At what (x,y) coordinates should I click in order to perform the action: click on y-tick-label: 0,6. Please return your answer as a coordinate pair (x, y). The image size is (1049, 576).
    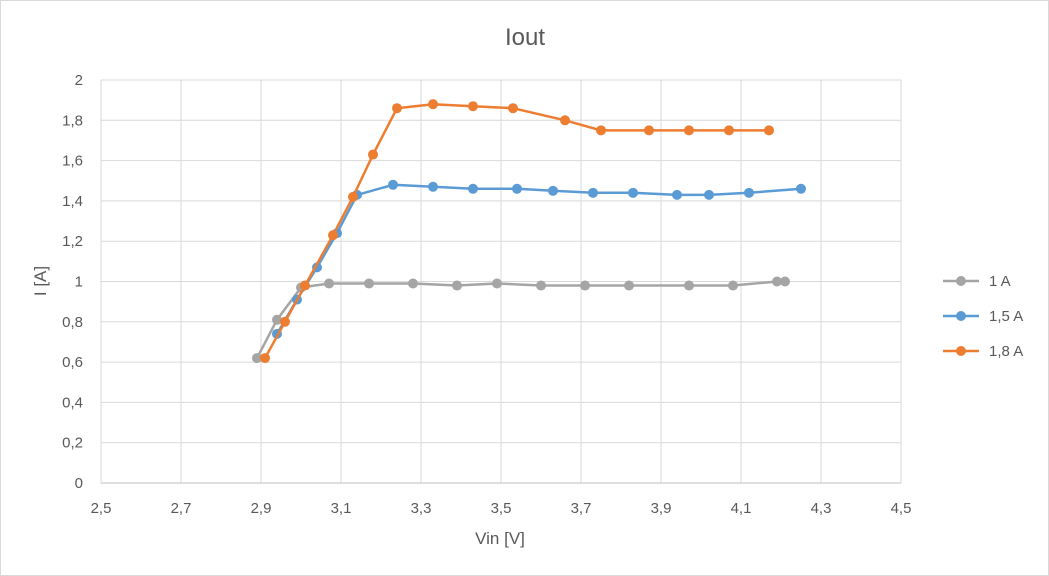
    Looking at the image, I should click on (72, 362).